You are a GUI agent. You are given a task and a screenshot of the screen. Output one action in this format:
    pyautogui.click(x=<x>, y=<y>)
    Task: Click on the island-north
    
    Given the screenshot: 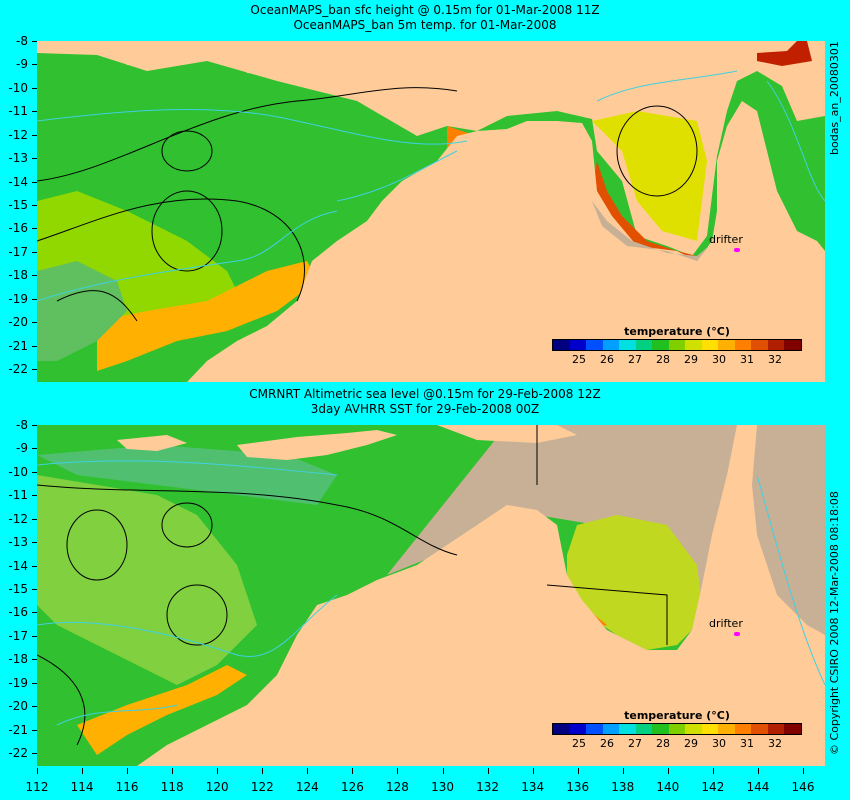 What is the action you would take?
    pyautogui.click(x=507, y=50)
    